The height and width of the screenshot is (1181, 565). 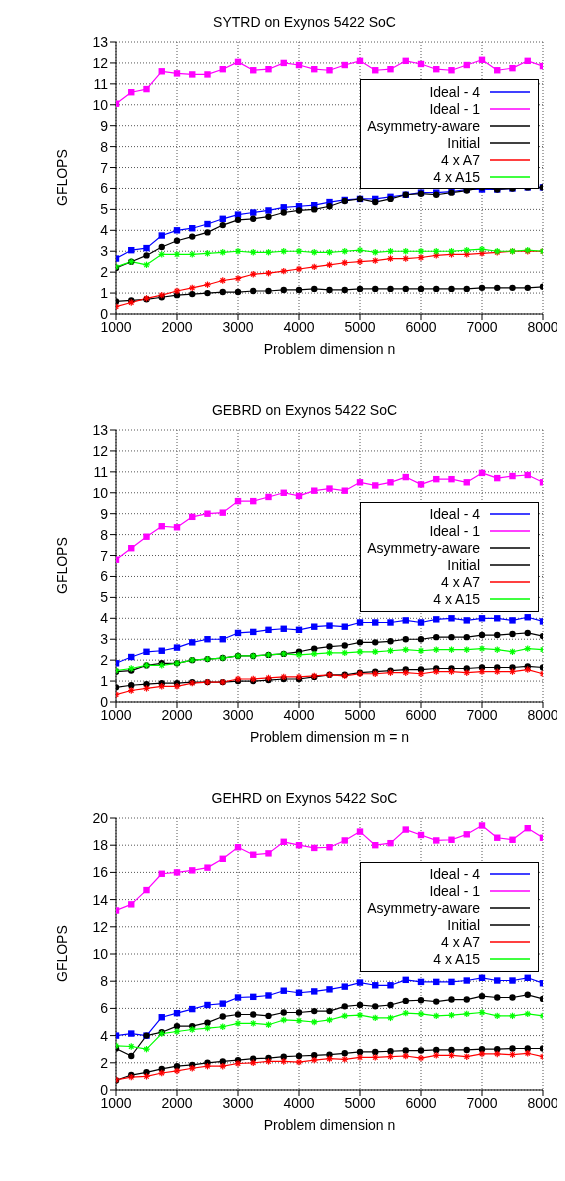 What do you see at coordinates (304, 798) in the screenshot?
I see `chart-title: GEHRD on Exynos 5422 SoC` at bounding box center [304, 798].